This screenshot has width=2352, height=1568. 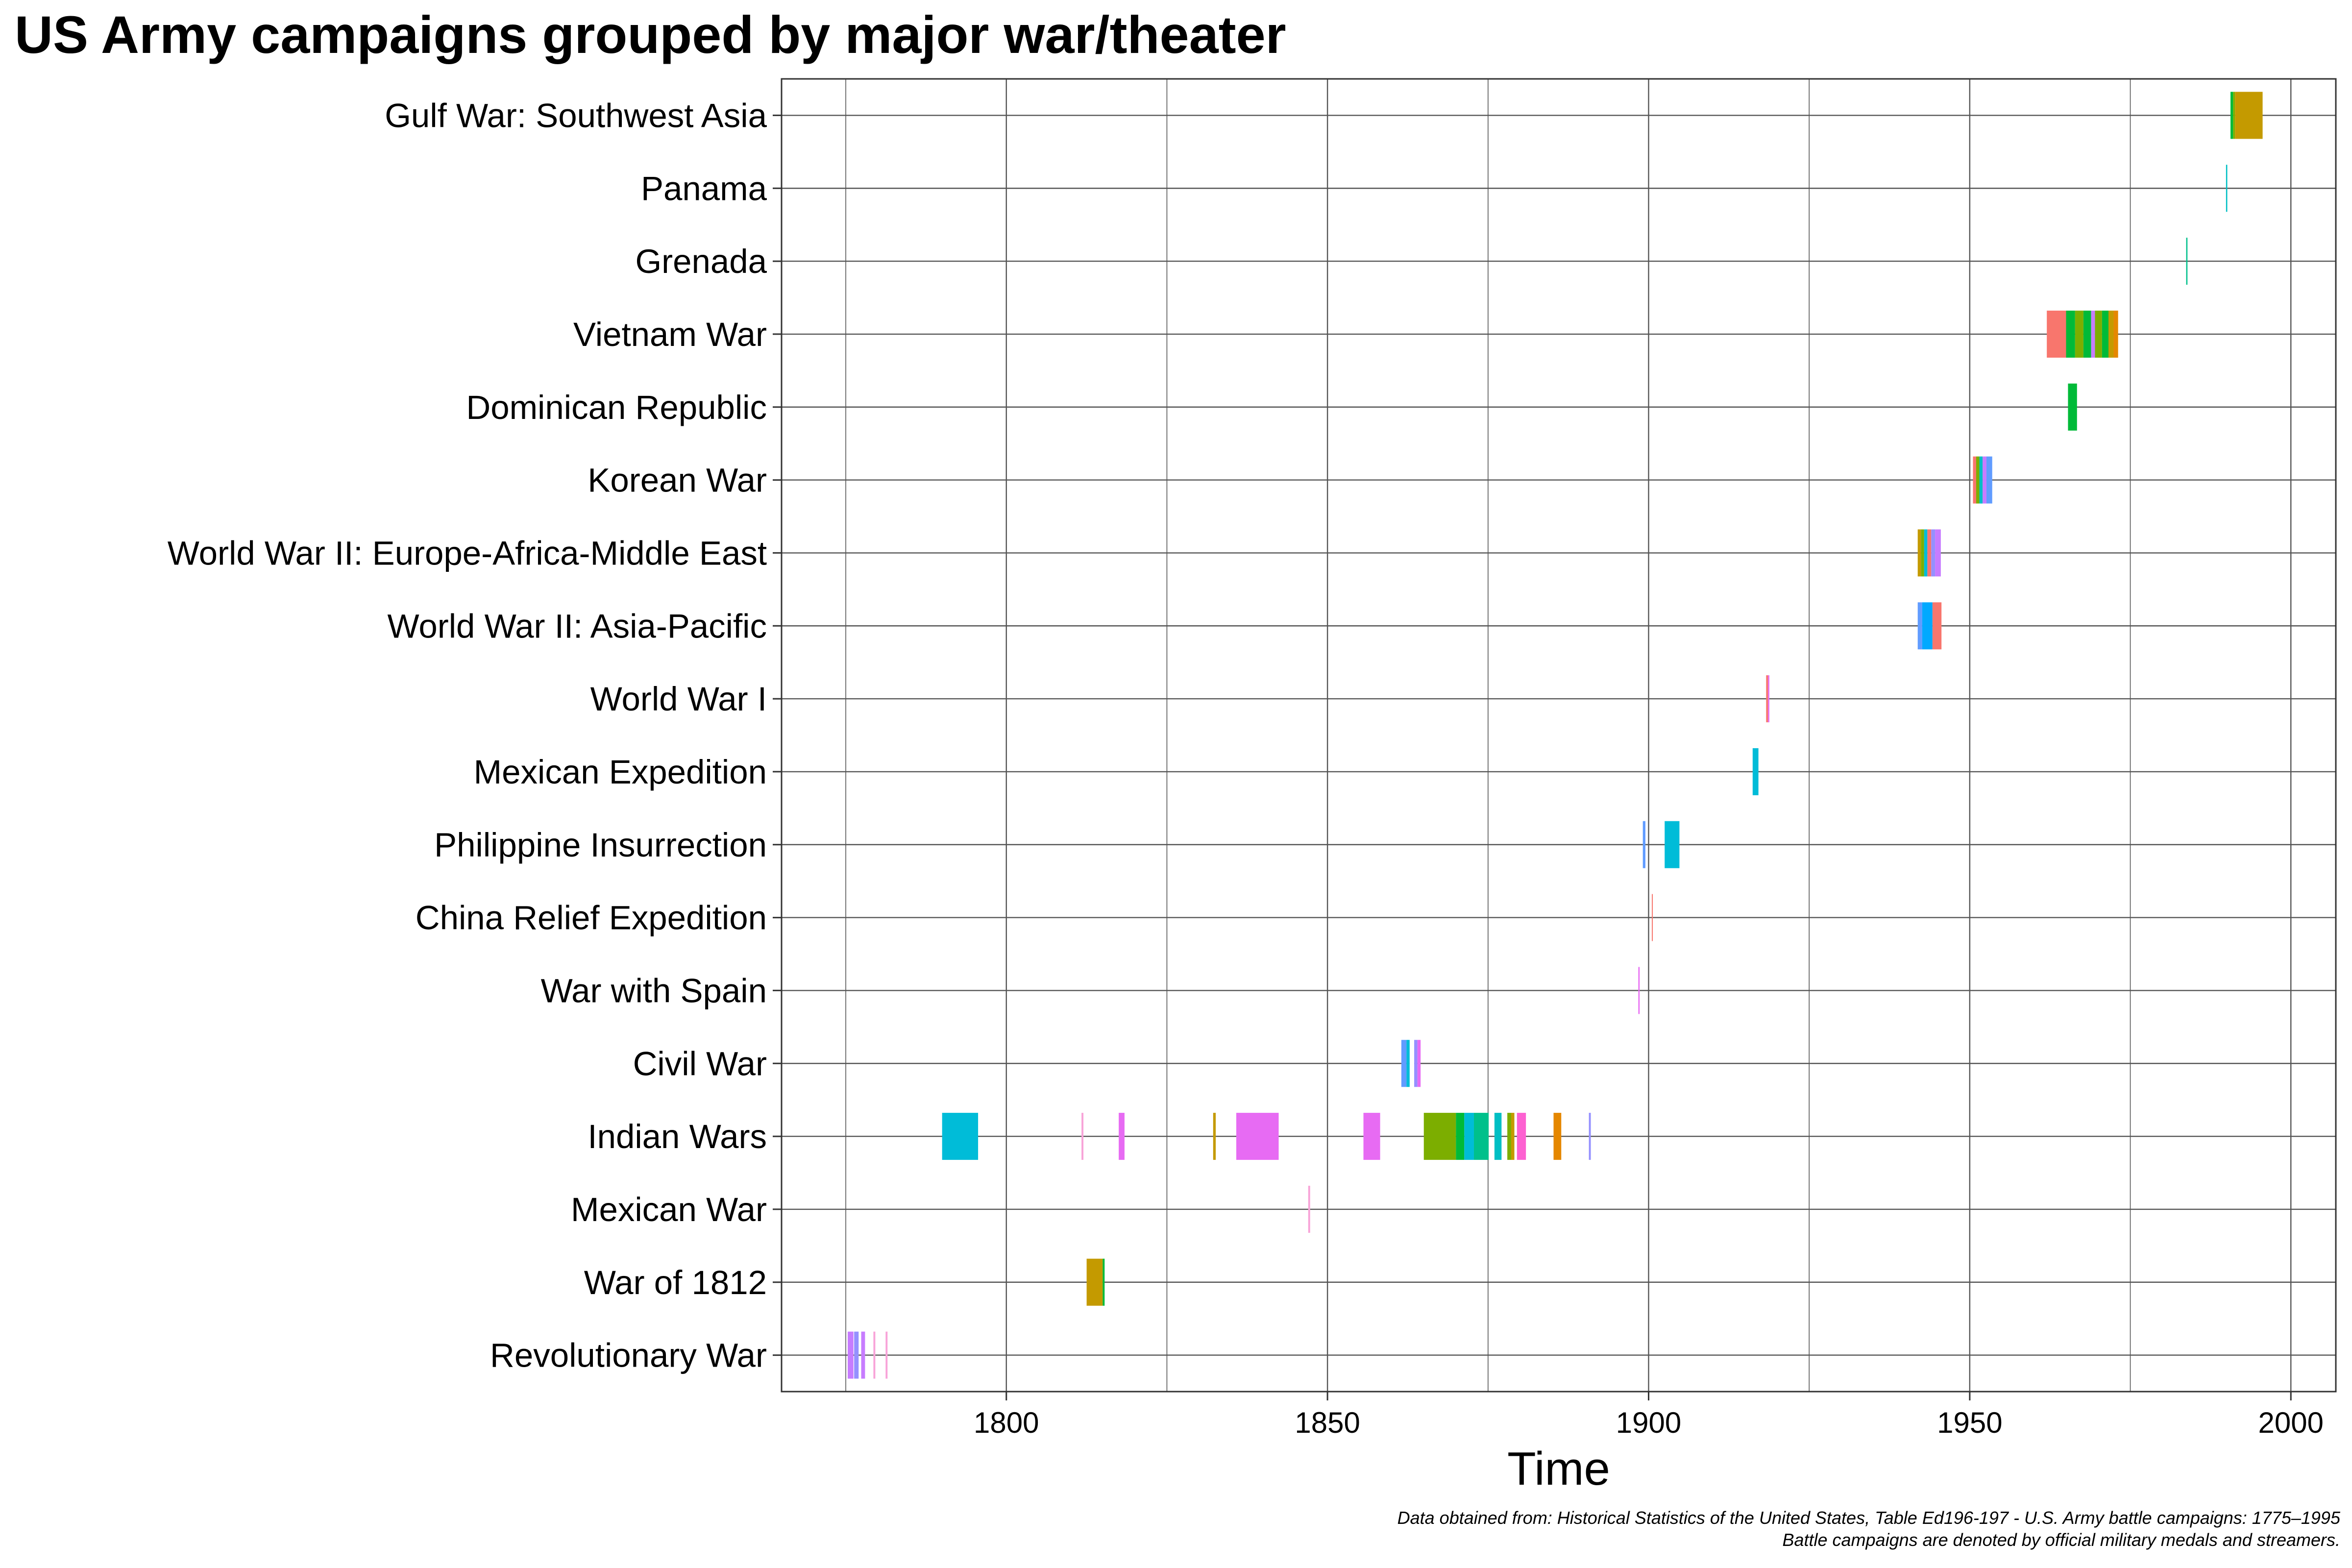 I want to click on y-tick-label: Mexican War, so click(x=669, y=1209).